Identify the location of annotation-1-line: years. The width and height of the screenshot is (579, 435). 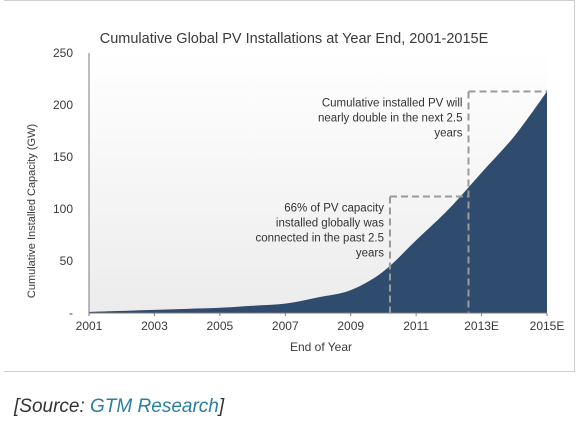
(370, 254).